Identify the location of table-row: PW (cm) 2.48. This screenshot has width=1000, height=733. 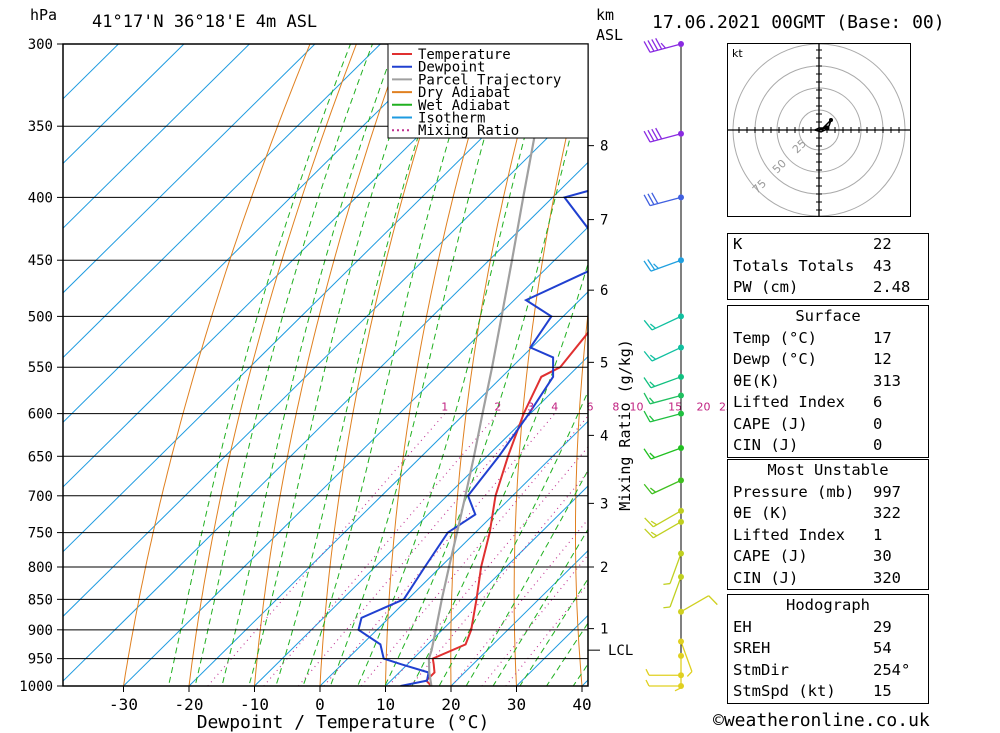
(828, 288).